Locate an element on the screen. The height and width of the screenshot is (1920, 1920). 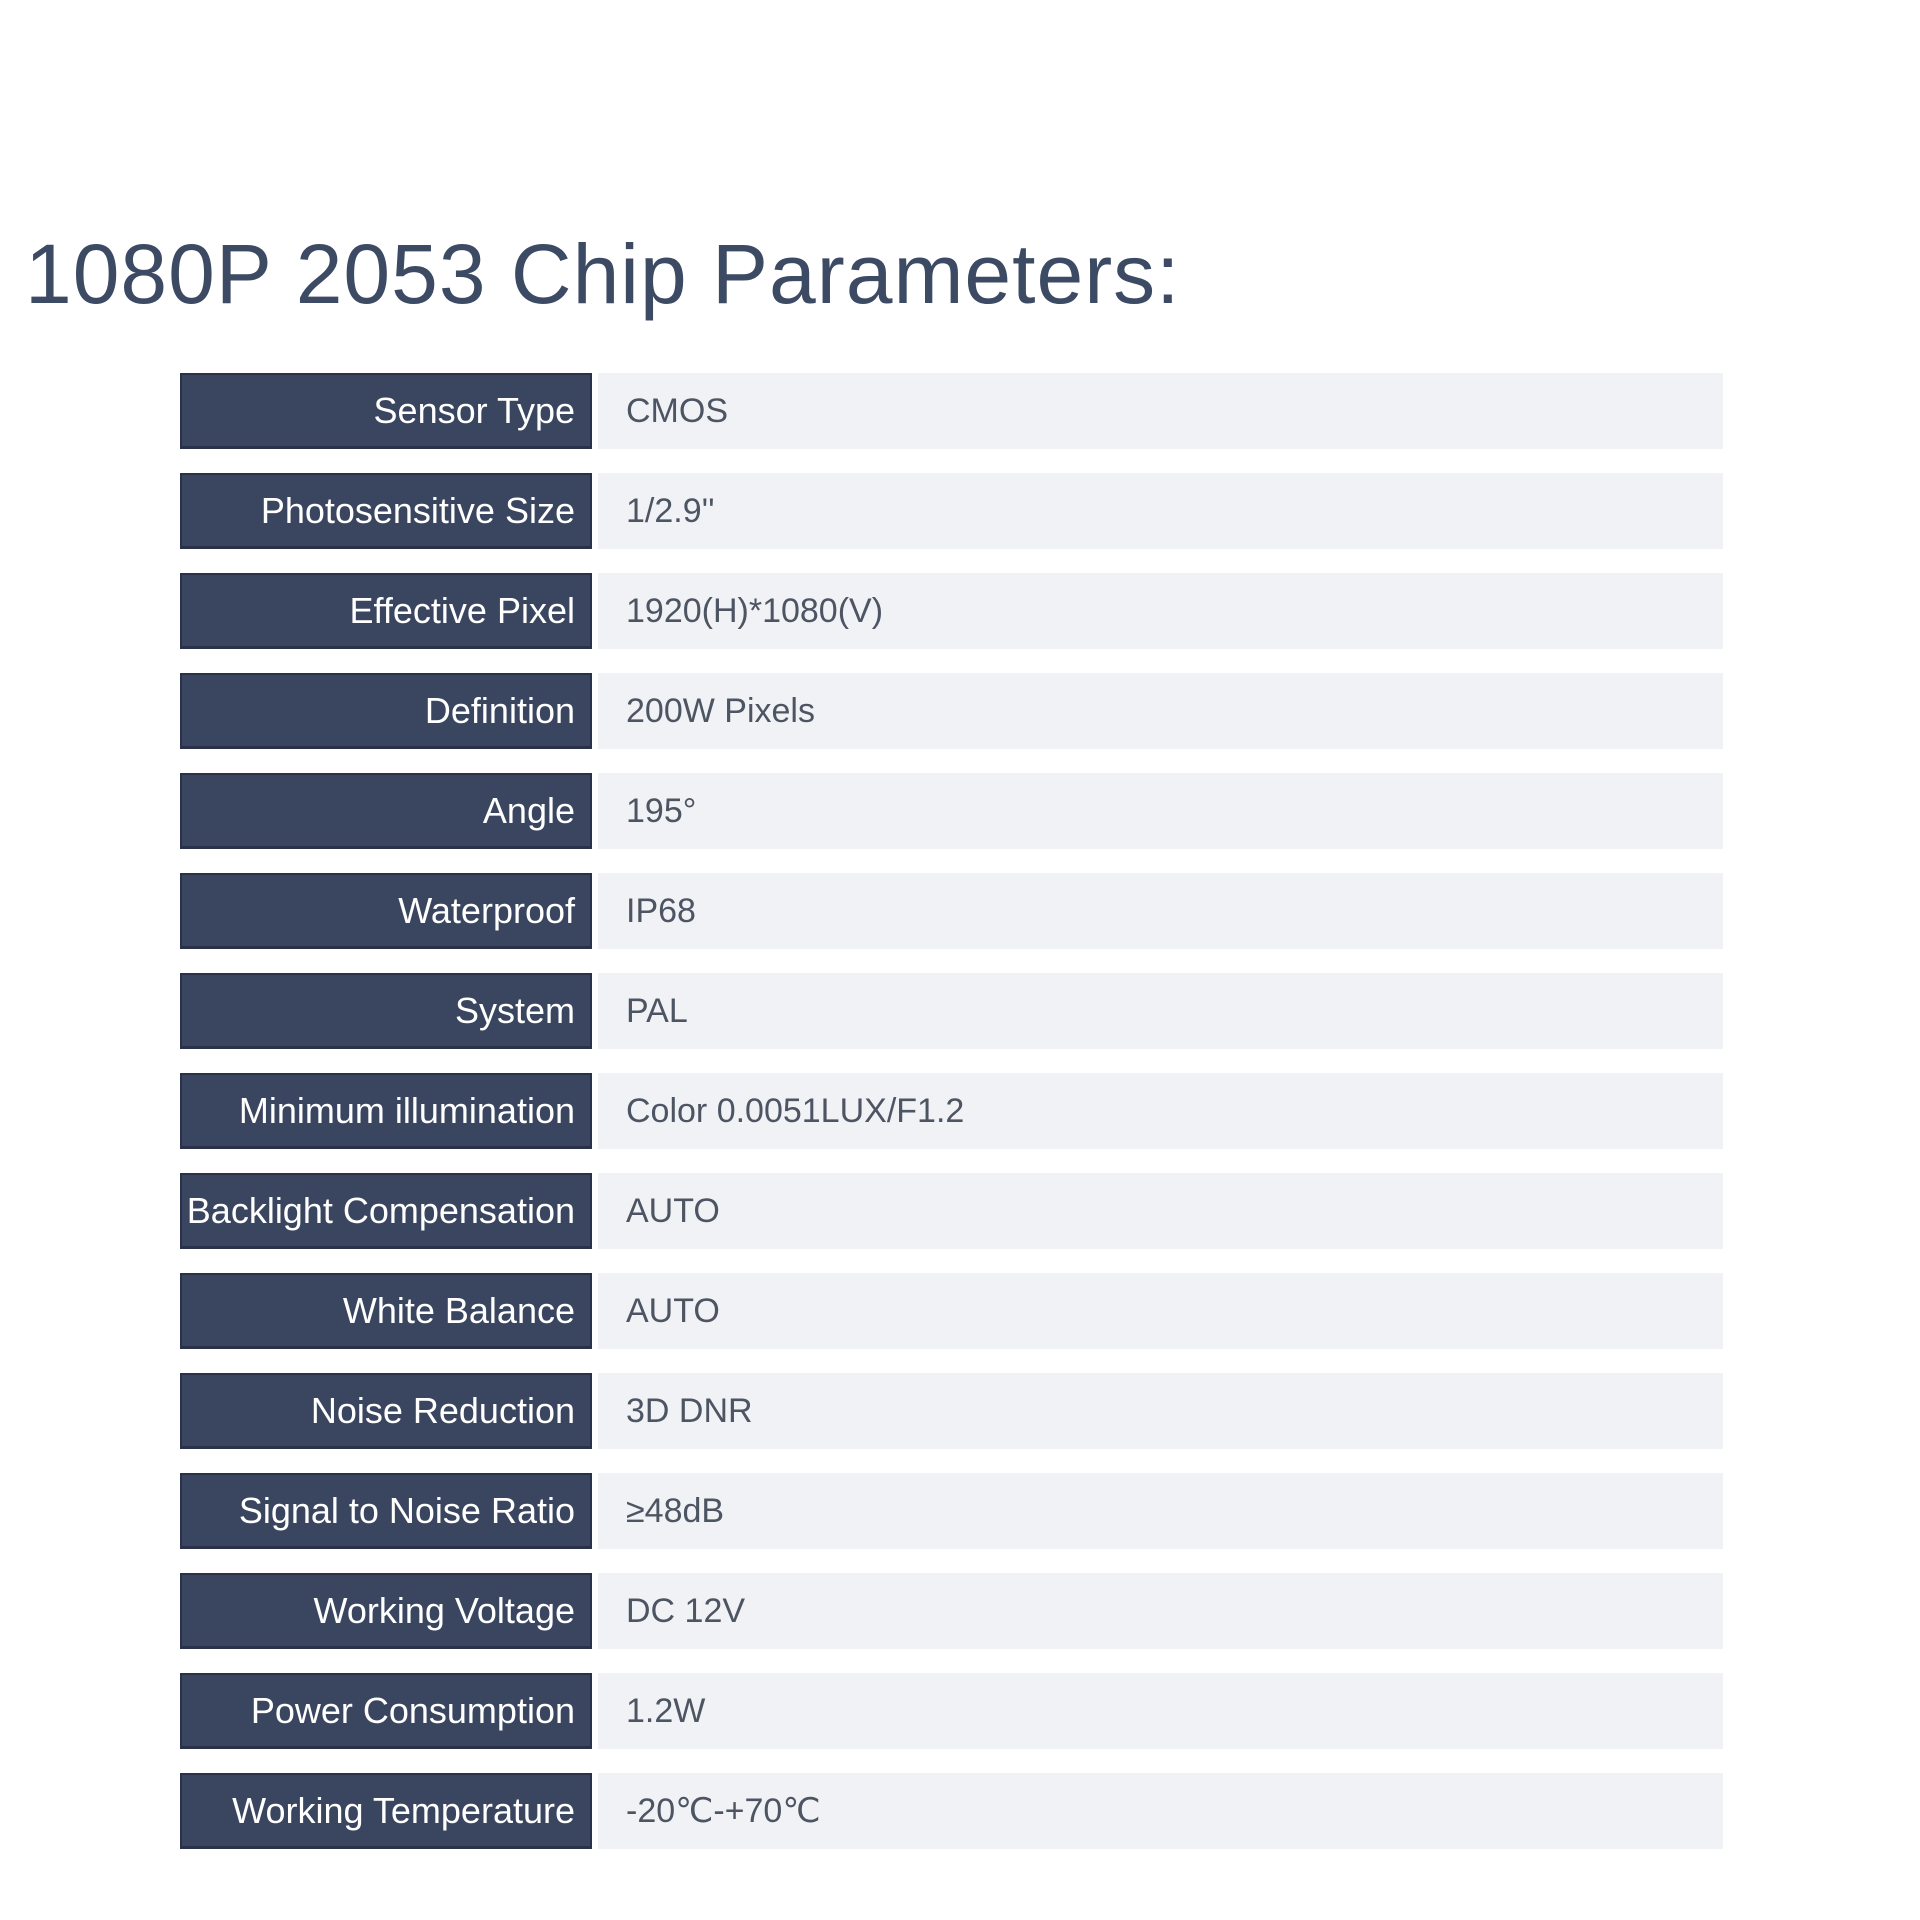
spec-row: System PAL is located at coordinates (951, 1011).